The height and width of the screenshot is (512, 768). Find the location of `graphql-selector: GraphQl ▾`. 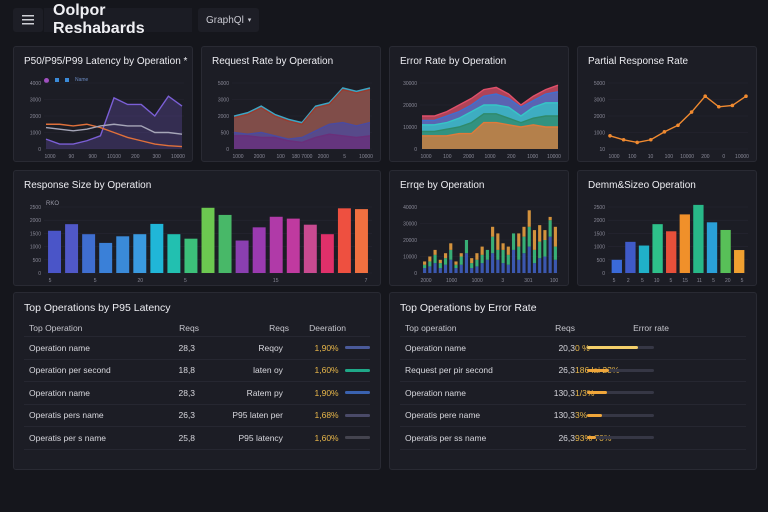

graphql-selector: GraphQl ▾ is located at coordinates (228, 20).